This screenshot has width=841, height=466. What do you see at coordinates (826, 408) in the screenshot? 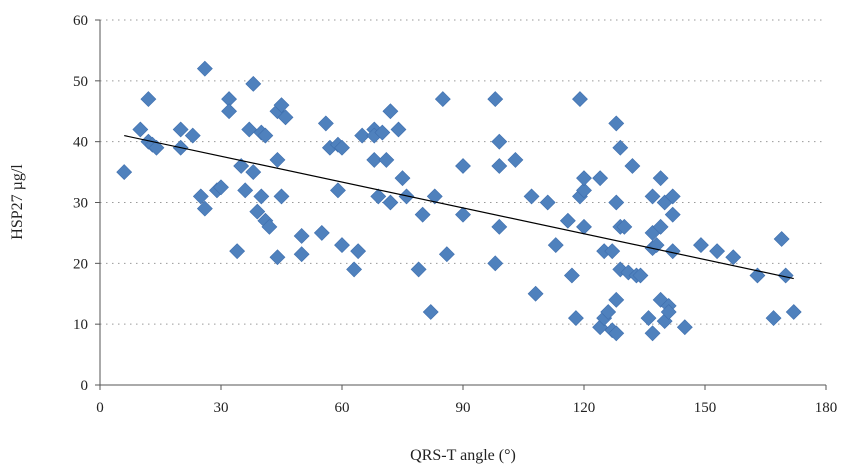
I see `x-tick-label: 180` at bounding box center [826, 408].